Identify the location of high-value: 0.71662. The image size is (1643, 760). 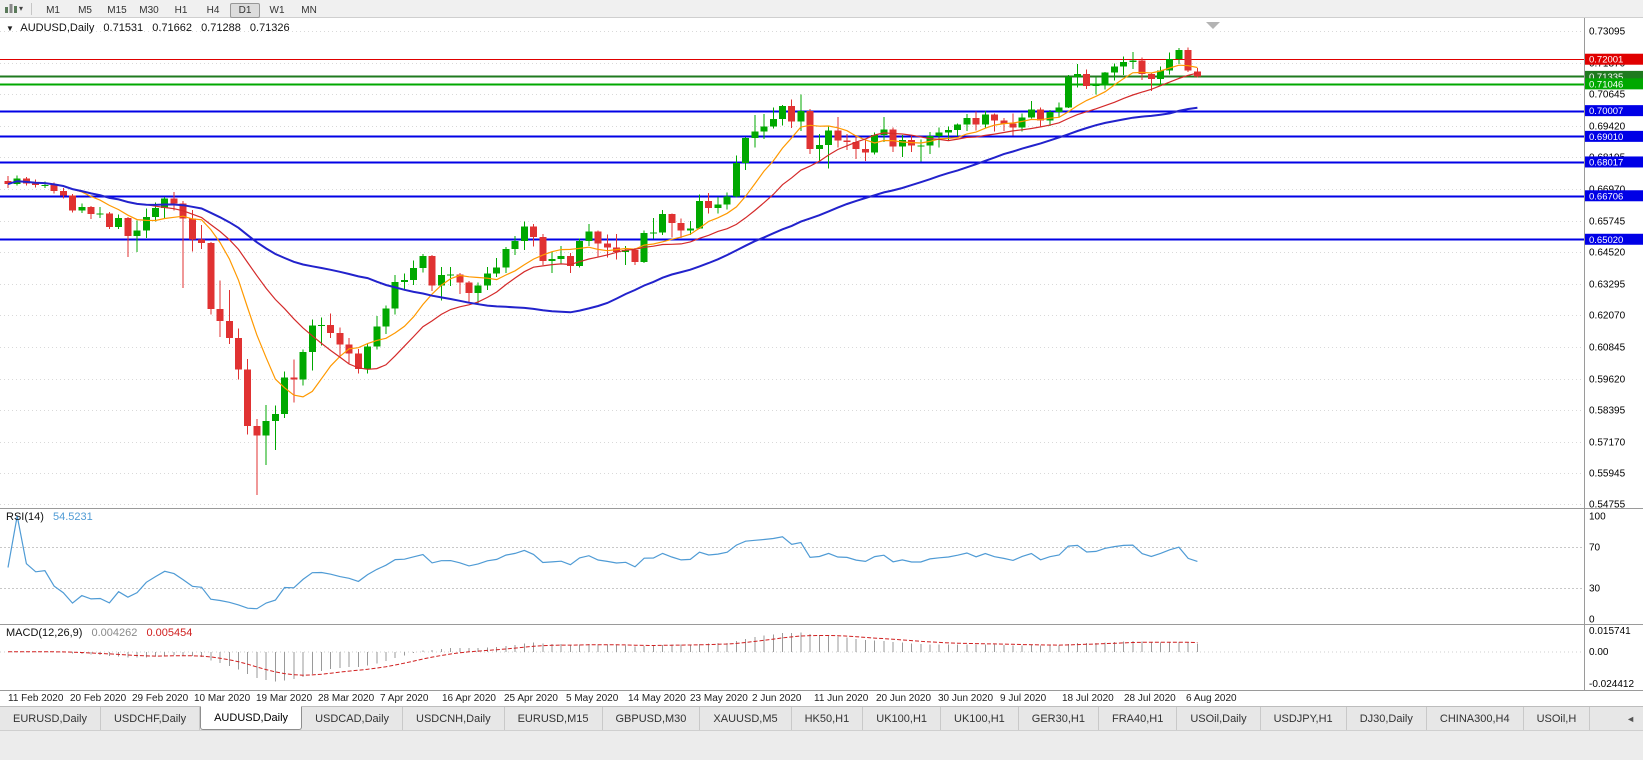
(172, 28).